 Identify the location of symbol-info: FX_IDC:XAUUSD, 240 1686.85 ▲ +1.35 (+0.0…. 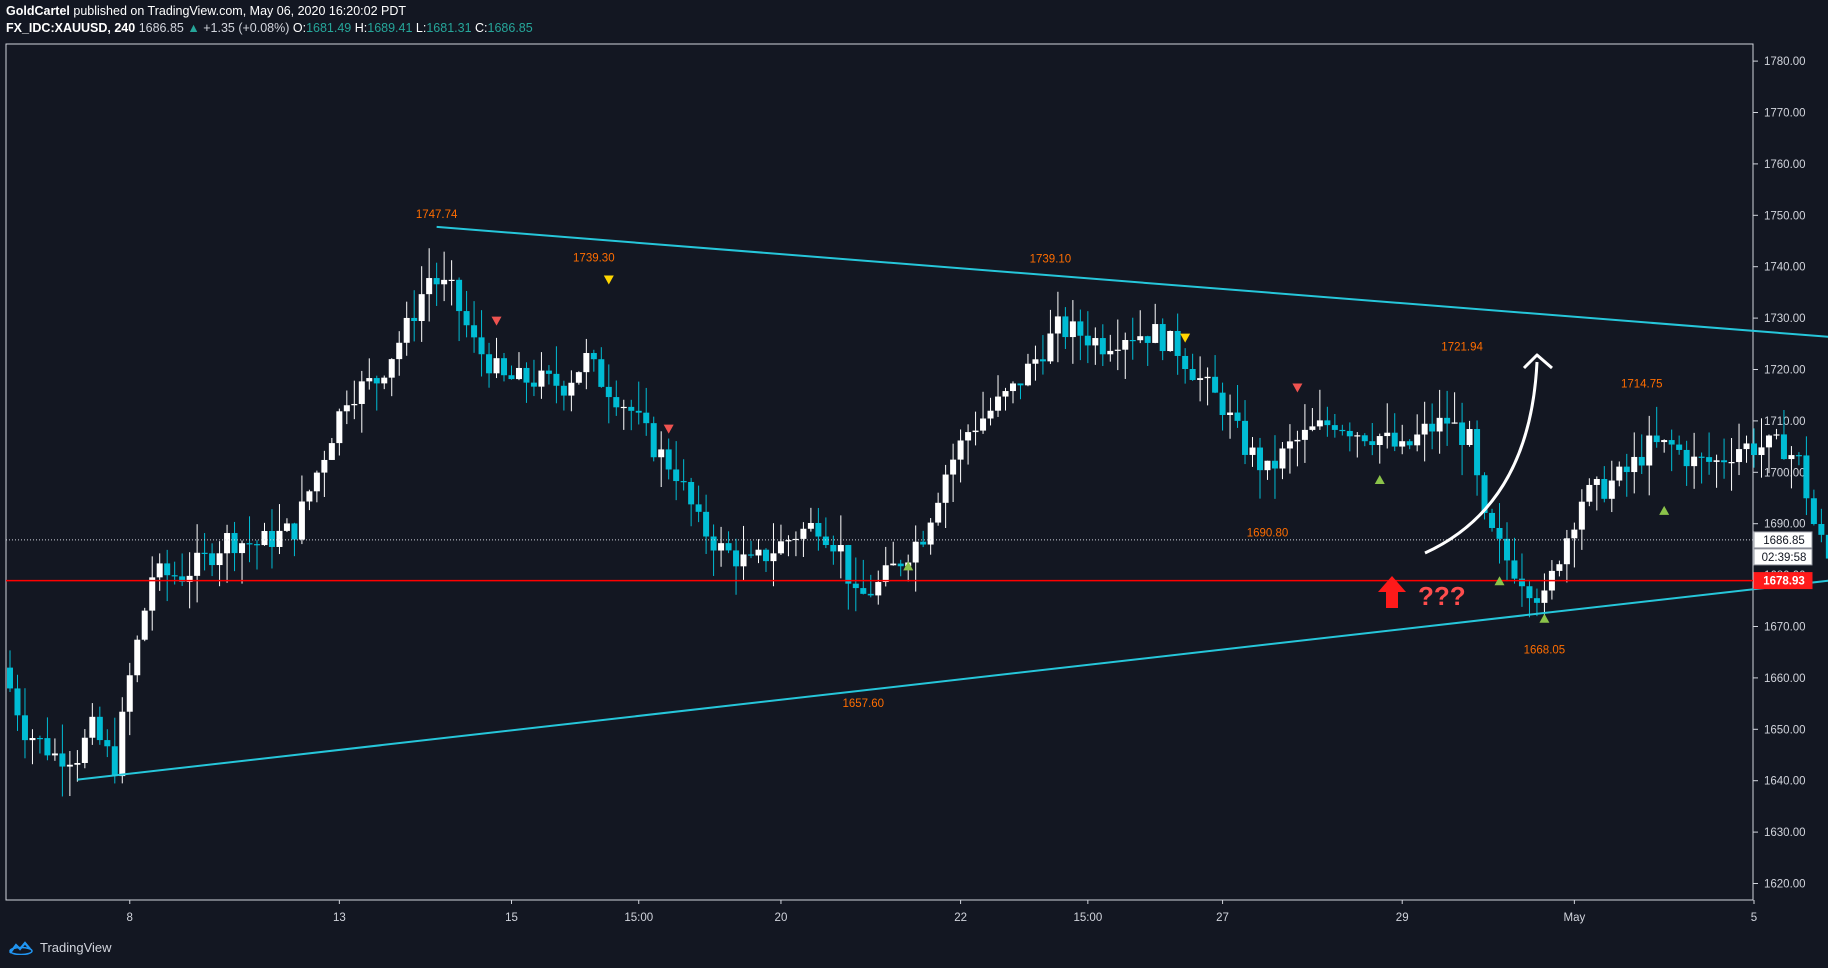
(269, 28).